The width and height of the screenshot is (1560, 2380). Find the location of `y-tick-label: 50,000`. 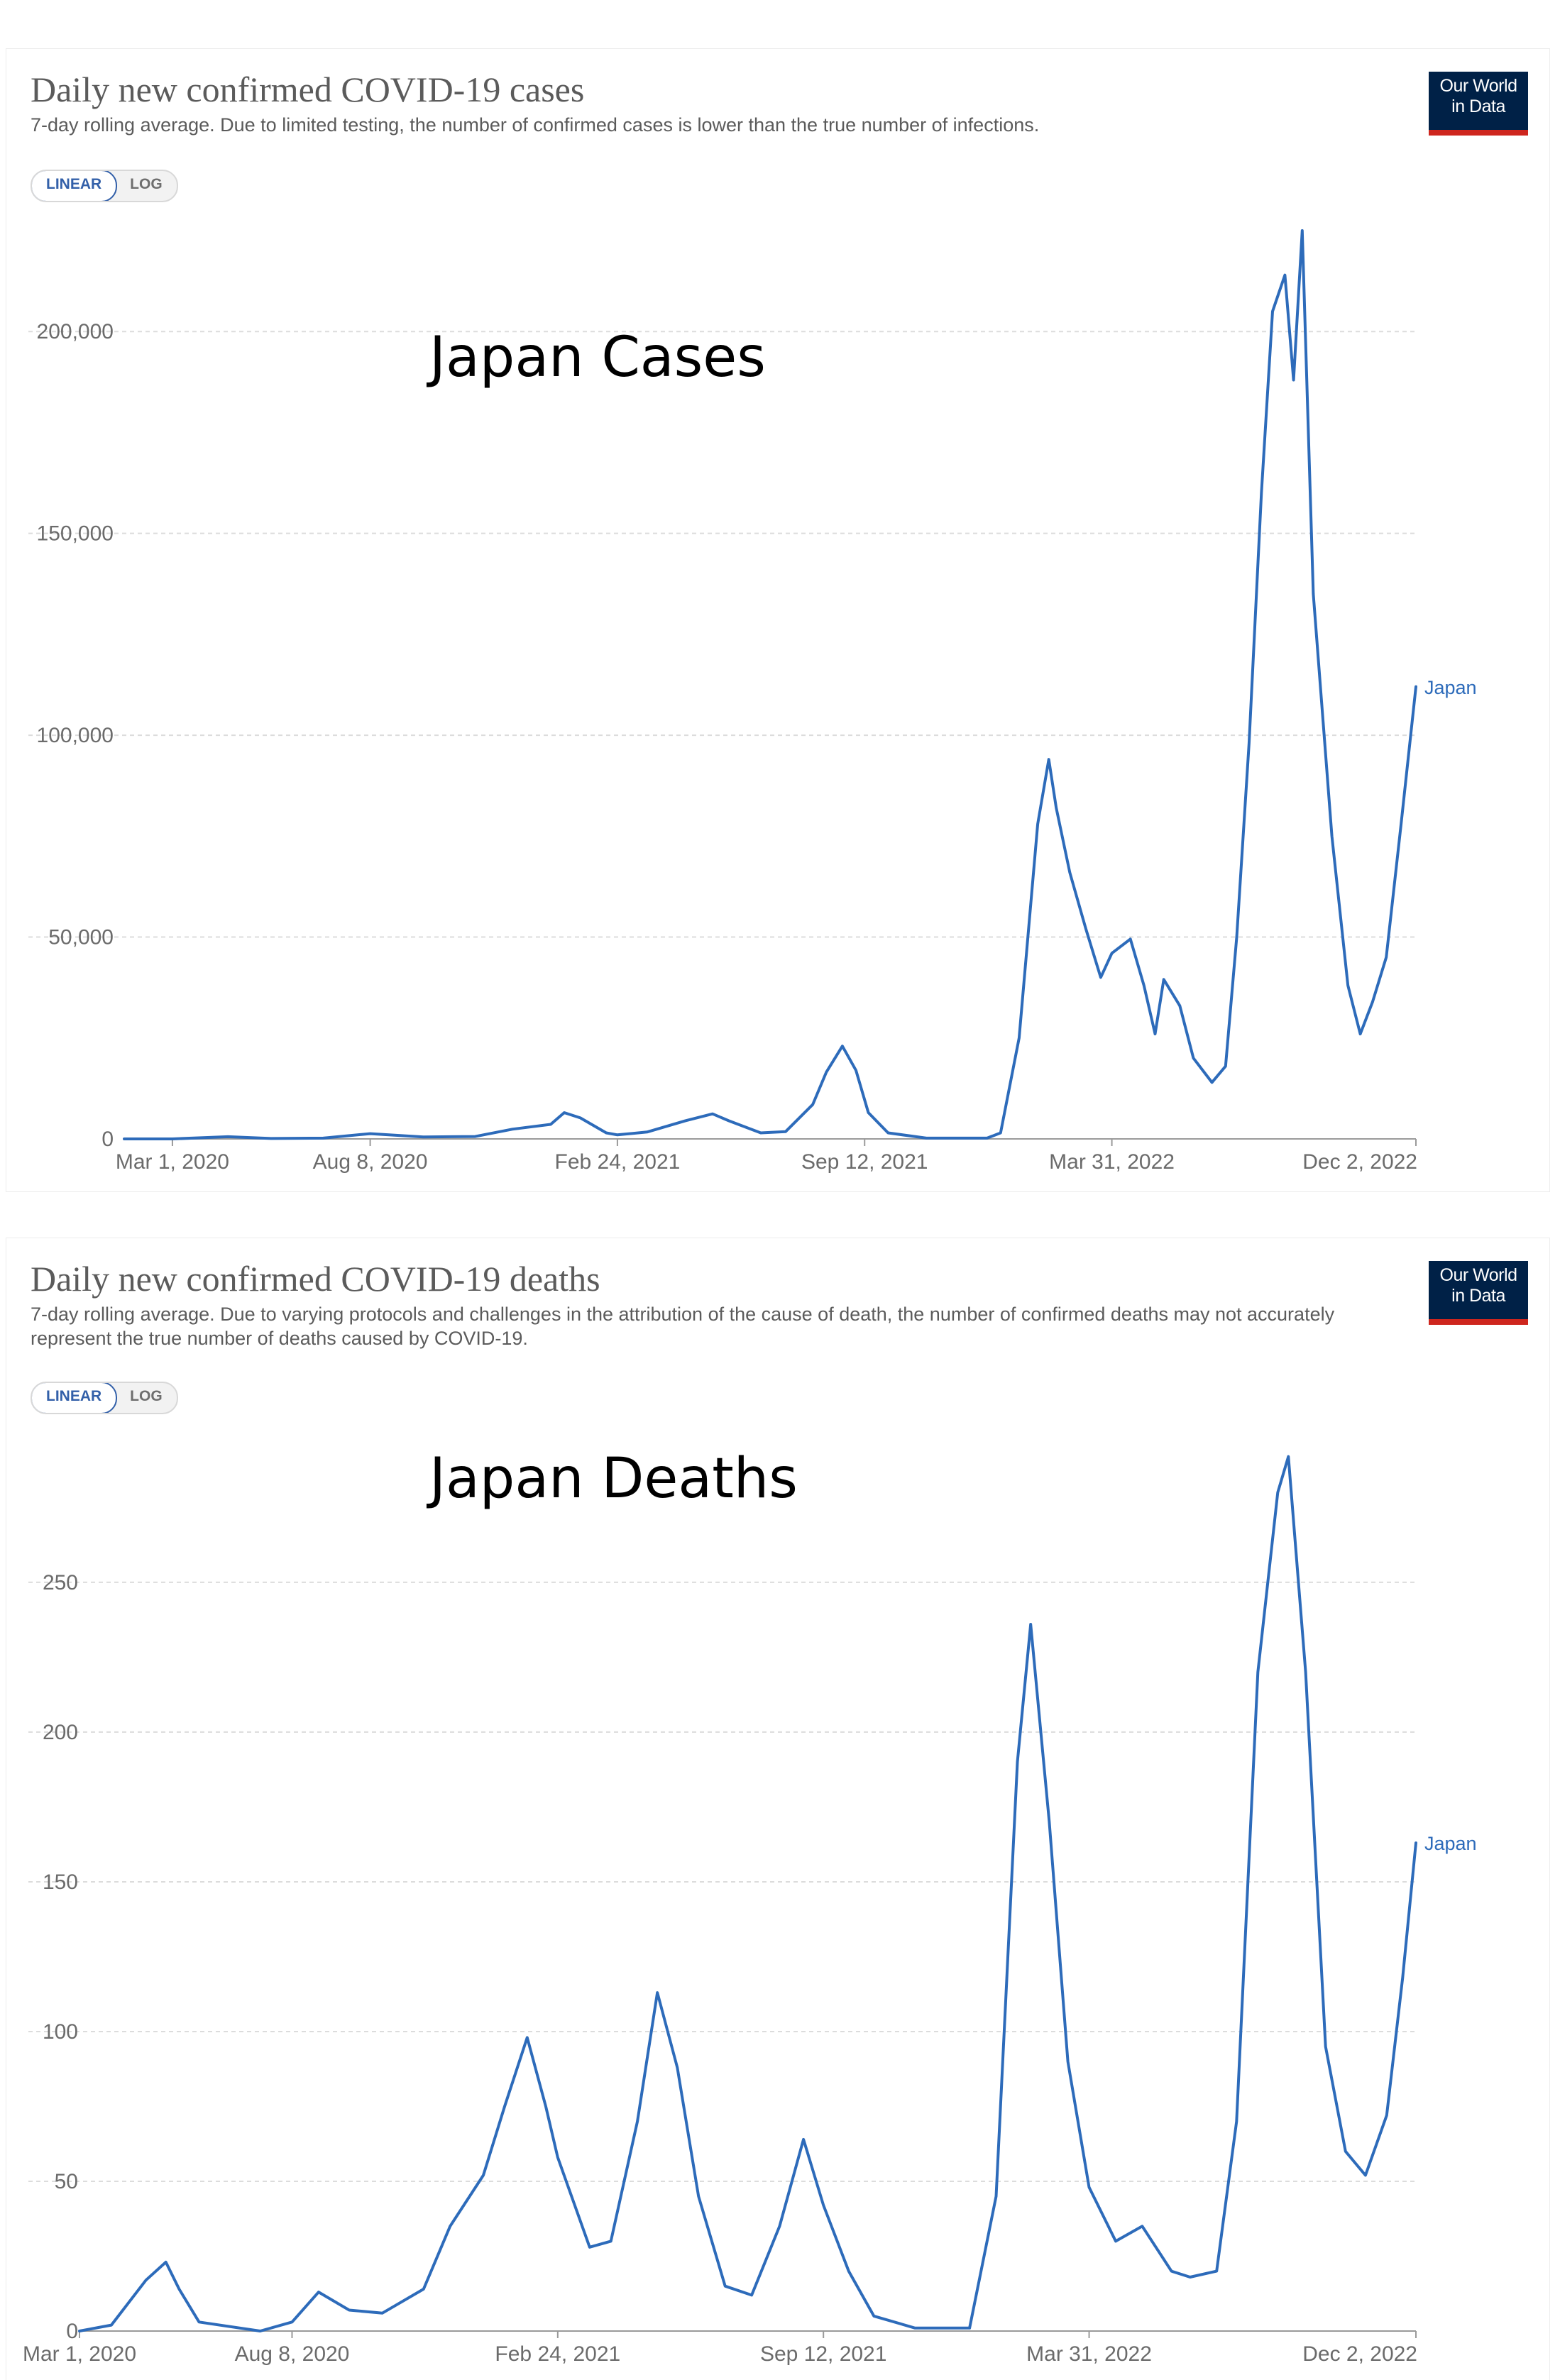

y-tick-label: 50,000 is located at coordinates (81, 938).